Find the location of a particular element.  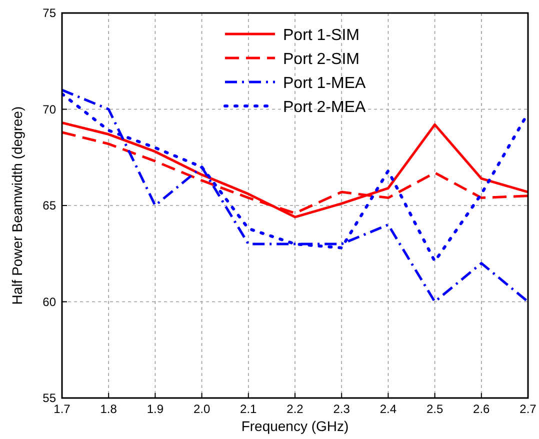

legend-label: Port 1-SIM is located at coordinates (321, 35).